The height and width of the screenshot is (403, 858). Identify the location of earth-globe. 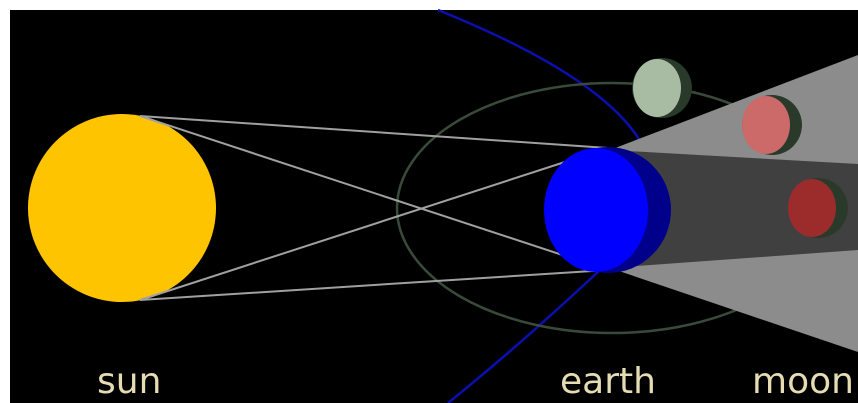
(607, 210).